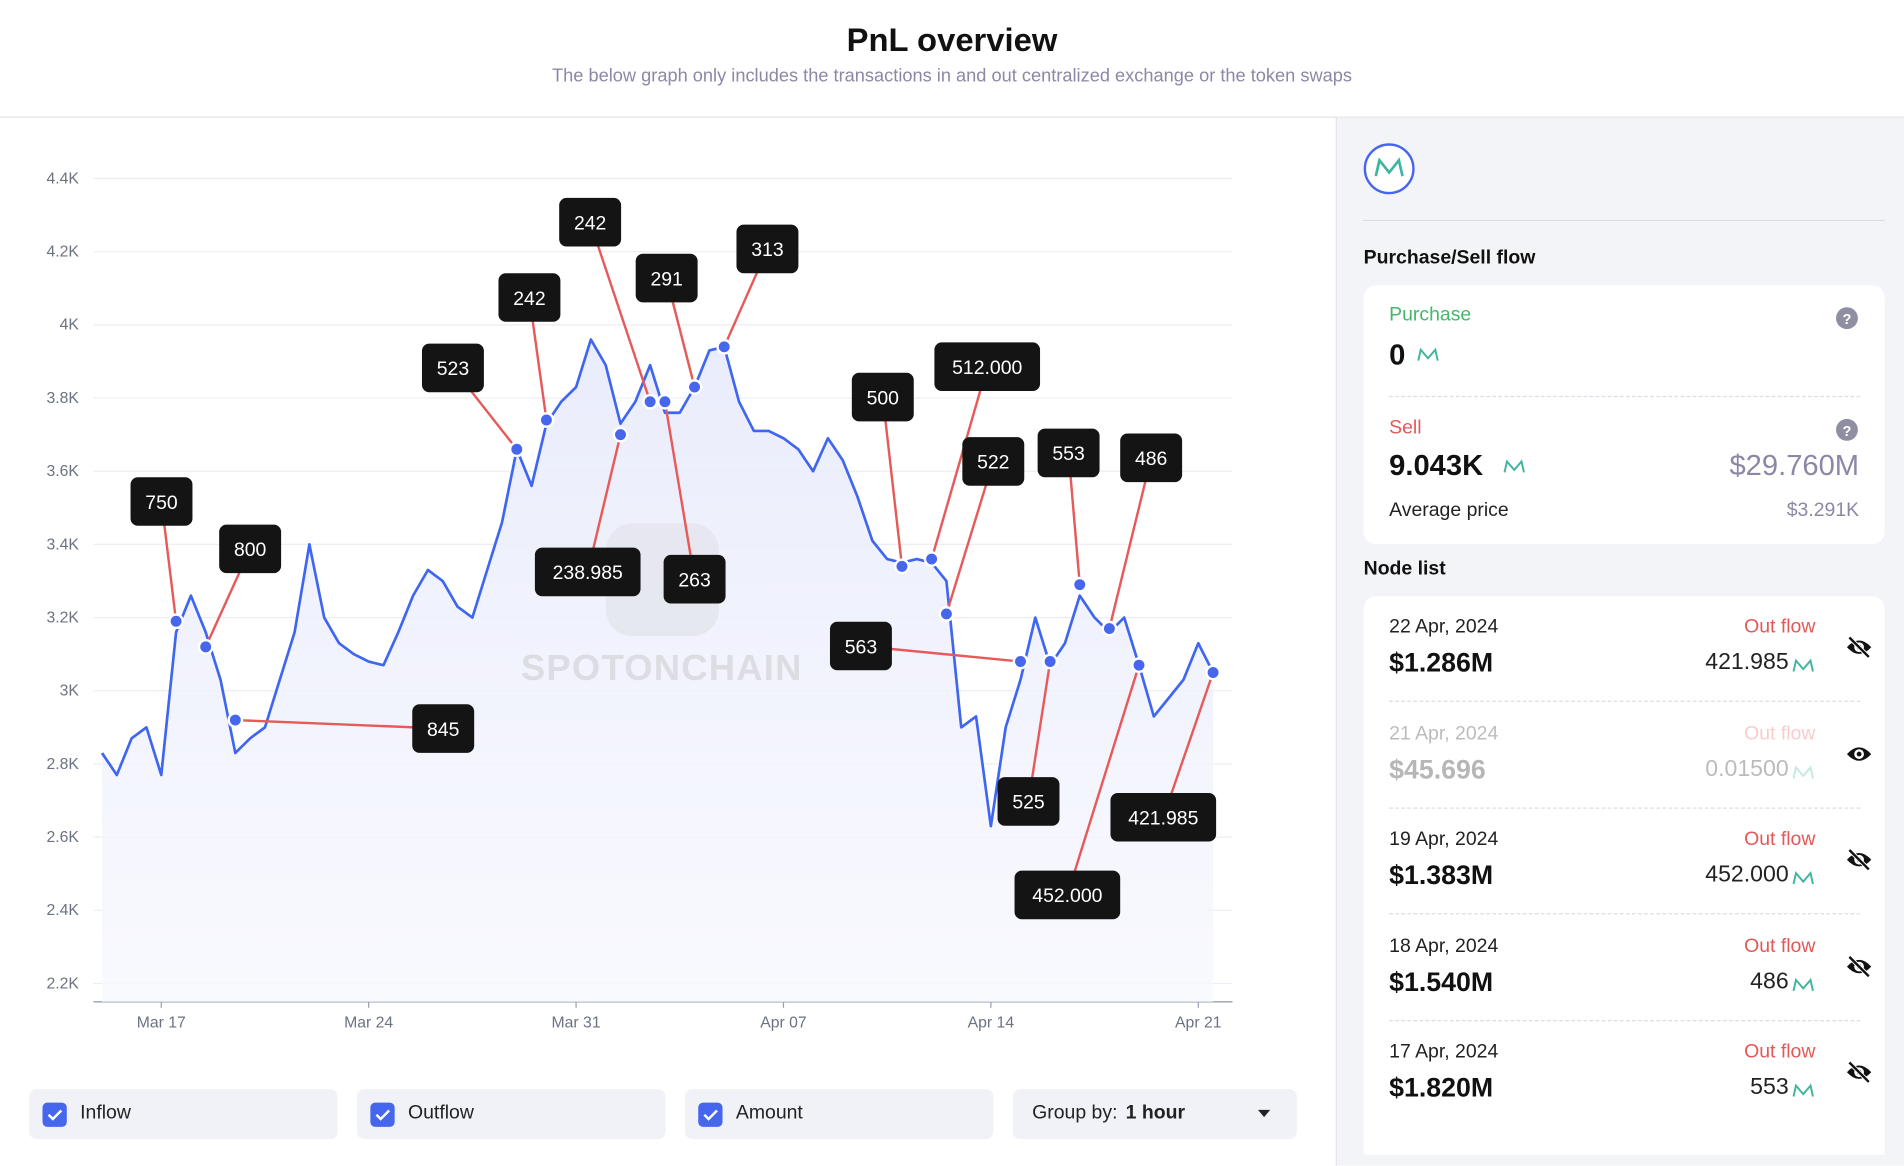  I want to click on x-tick-label: Apr 07, so click(783, 1022).